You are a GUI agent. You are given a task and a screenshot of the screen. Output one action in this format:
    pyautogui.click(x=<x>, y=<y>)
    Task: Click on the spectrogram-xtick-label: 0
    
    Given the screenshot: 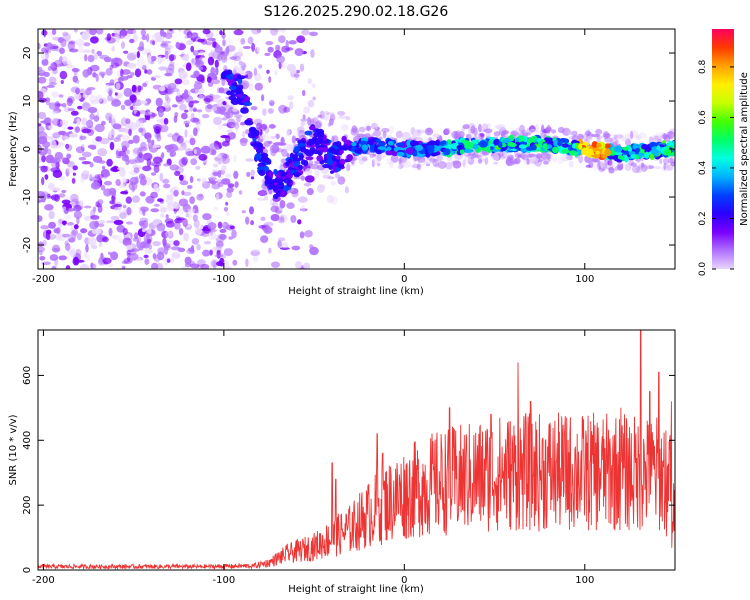 What is the action you would take?
    pyautogui.click(x=404, y=279)
    